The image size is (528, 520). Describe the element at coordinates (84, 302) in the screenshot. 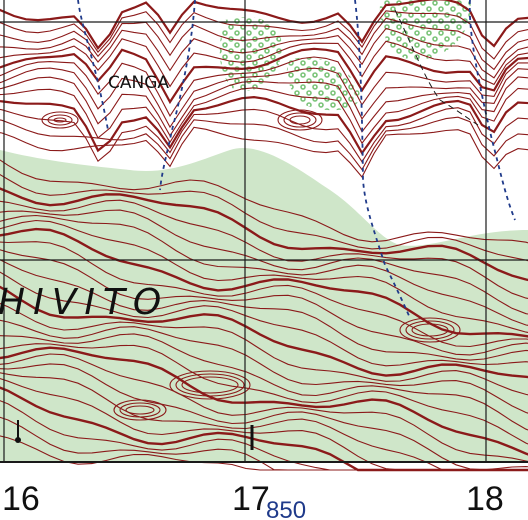

I see `label-chivito: HIVITO` at that location.